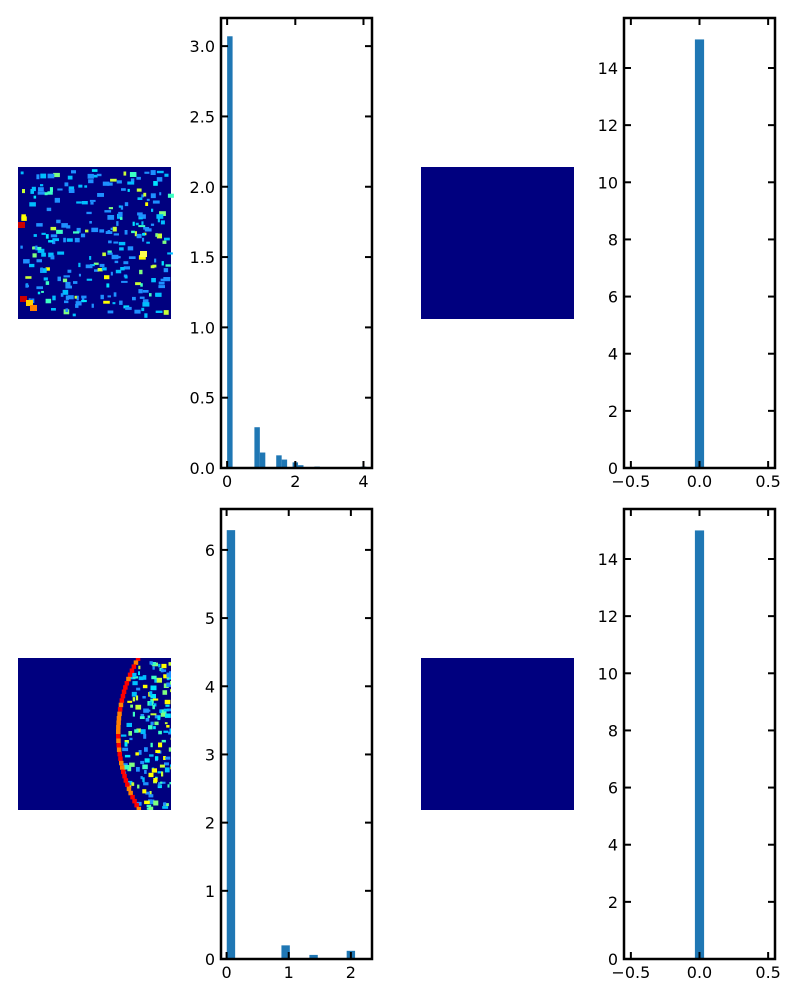 Image resolution: width=800 pixels, height=1000 pixels. Describe the element at coordinates (210, 823) in the screenshot. I see `y-tick-label: 2` at that location.